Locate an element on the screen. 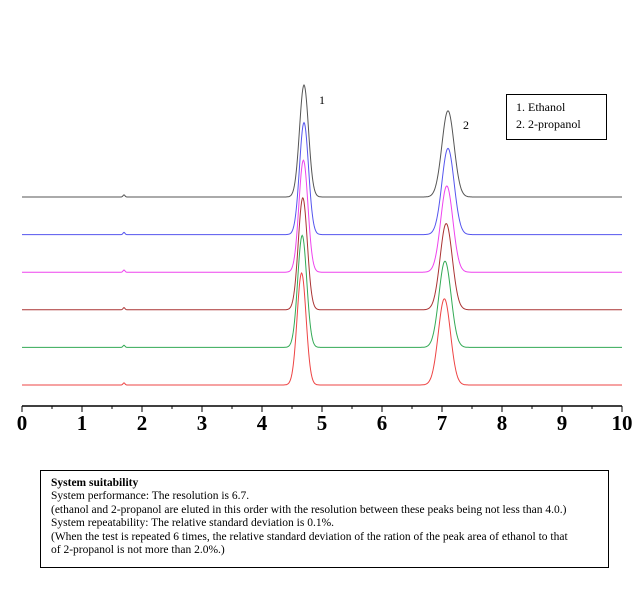  x-axis: 0 1 2 3 4 5 6 7 8 9 10 is located at coordinates (325, 420).